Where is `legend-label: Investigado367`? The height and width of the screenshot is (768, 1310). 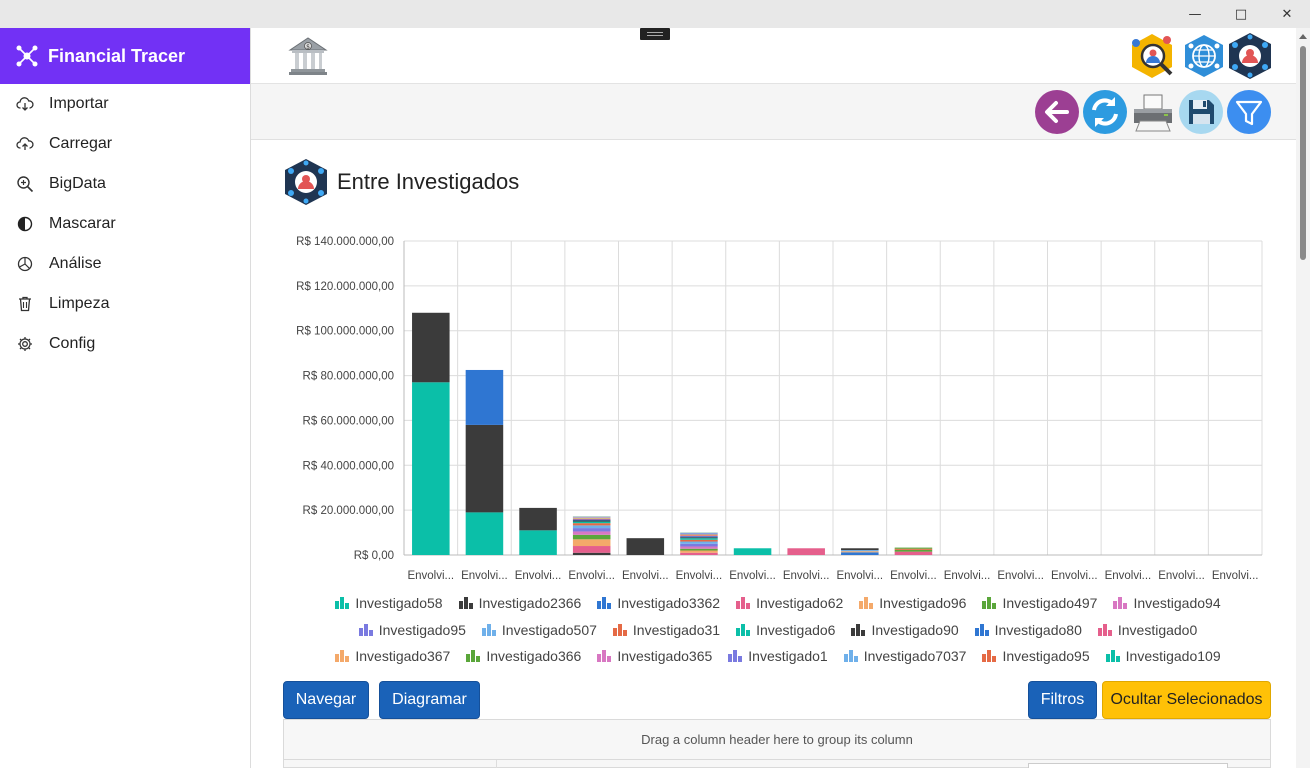 legend-label: Investigado367 is located at coordinates (403, 656).